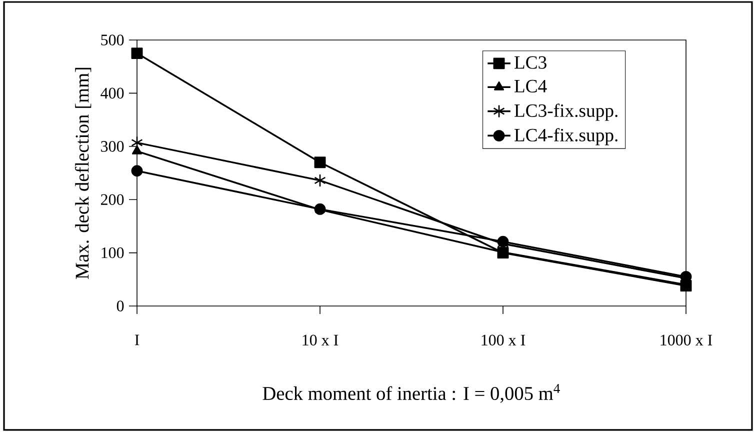 This screenshot has height=432, width=754. Describe the element at coordinates (112, 40) in the screenshot. I see `y-tick-label: 500` at that location.